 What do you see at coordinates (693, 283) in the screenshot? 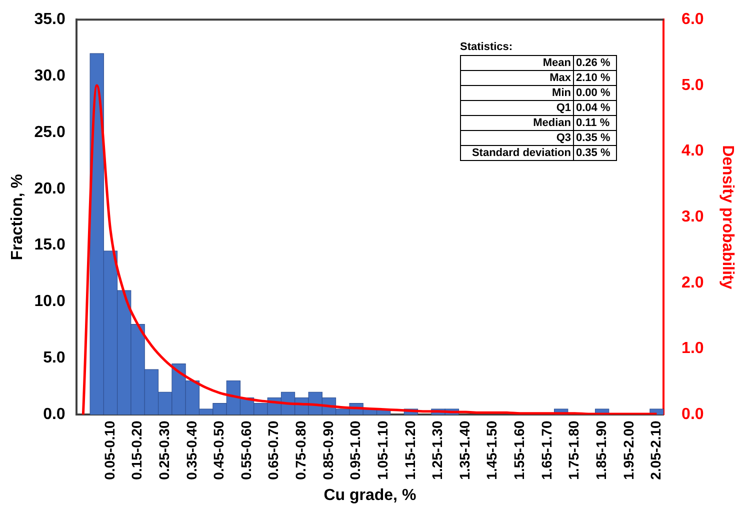
I see `y2-tick-label: 2.0` at bounding box center [693, 283].